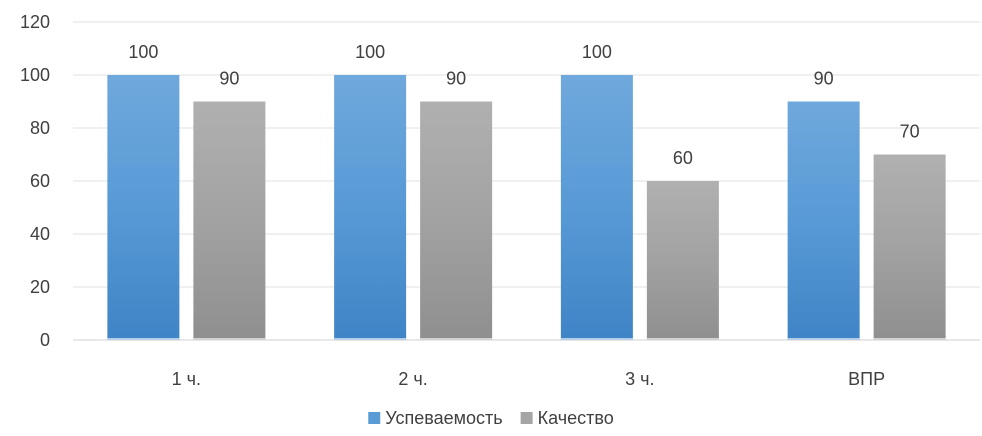  Describe the element at coordinates (40, 181) in the screenshot. I see `y-tick-label: 60` at that location.